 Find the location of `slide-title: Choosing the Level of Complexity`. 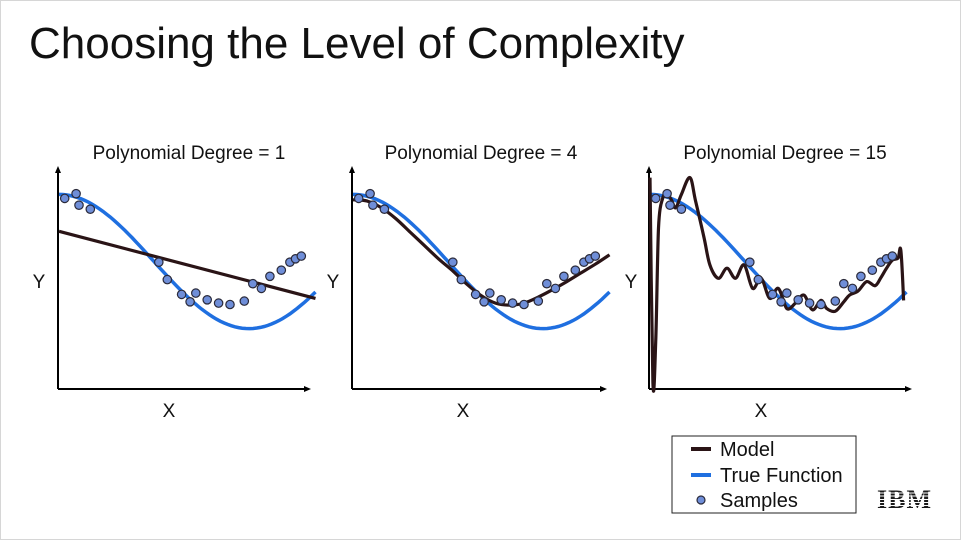

slide-title: Choosing the Level of Complexity is located at coordinates (357, 43).